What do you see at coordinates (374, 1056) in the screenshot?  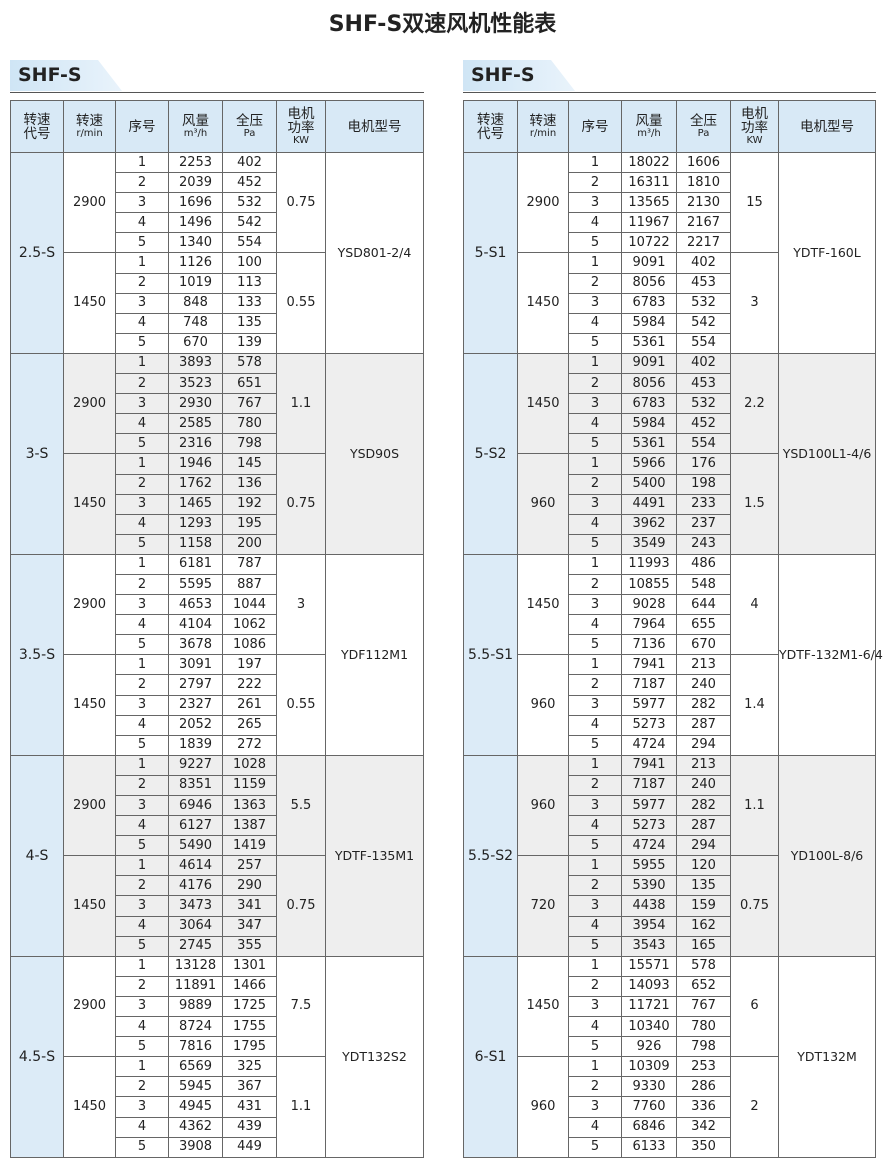 I see `motor-model: YDT132S2` at bounding box center [374, 1056].